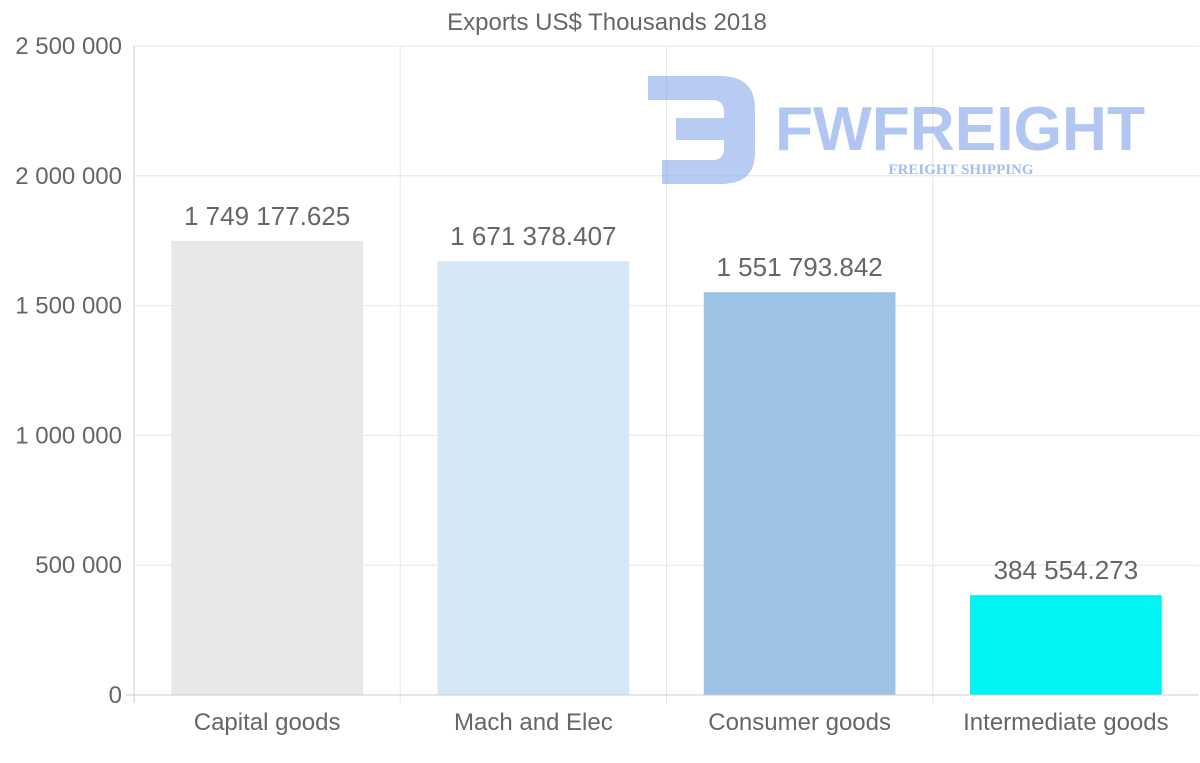 This screenshot has height=763, width=1200. What do you see at coordinates (960, 129) in the screenshot?
I see `watermark-brand: FWFREIGHT` at bounding box center [960, 129].